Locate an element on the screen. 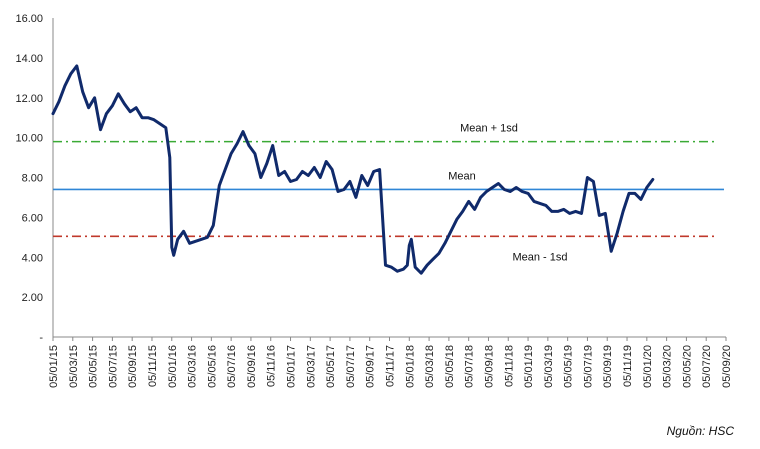 This screenshot has height=449, width=760. x-tick-label: 05/01/18 is located at coordinates (410, 366).